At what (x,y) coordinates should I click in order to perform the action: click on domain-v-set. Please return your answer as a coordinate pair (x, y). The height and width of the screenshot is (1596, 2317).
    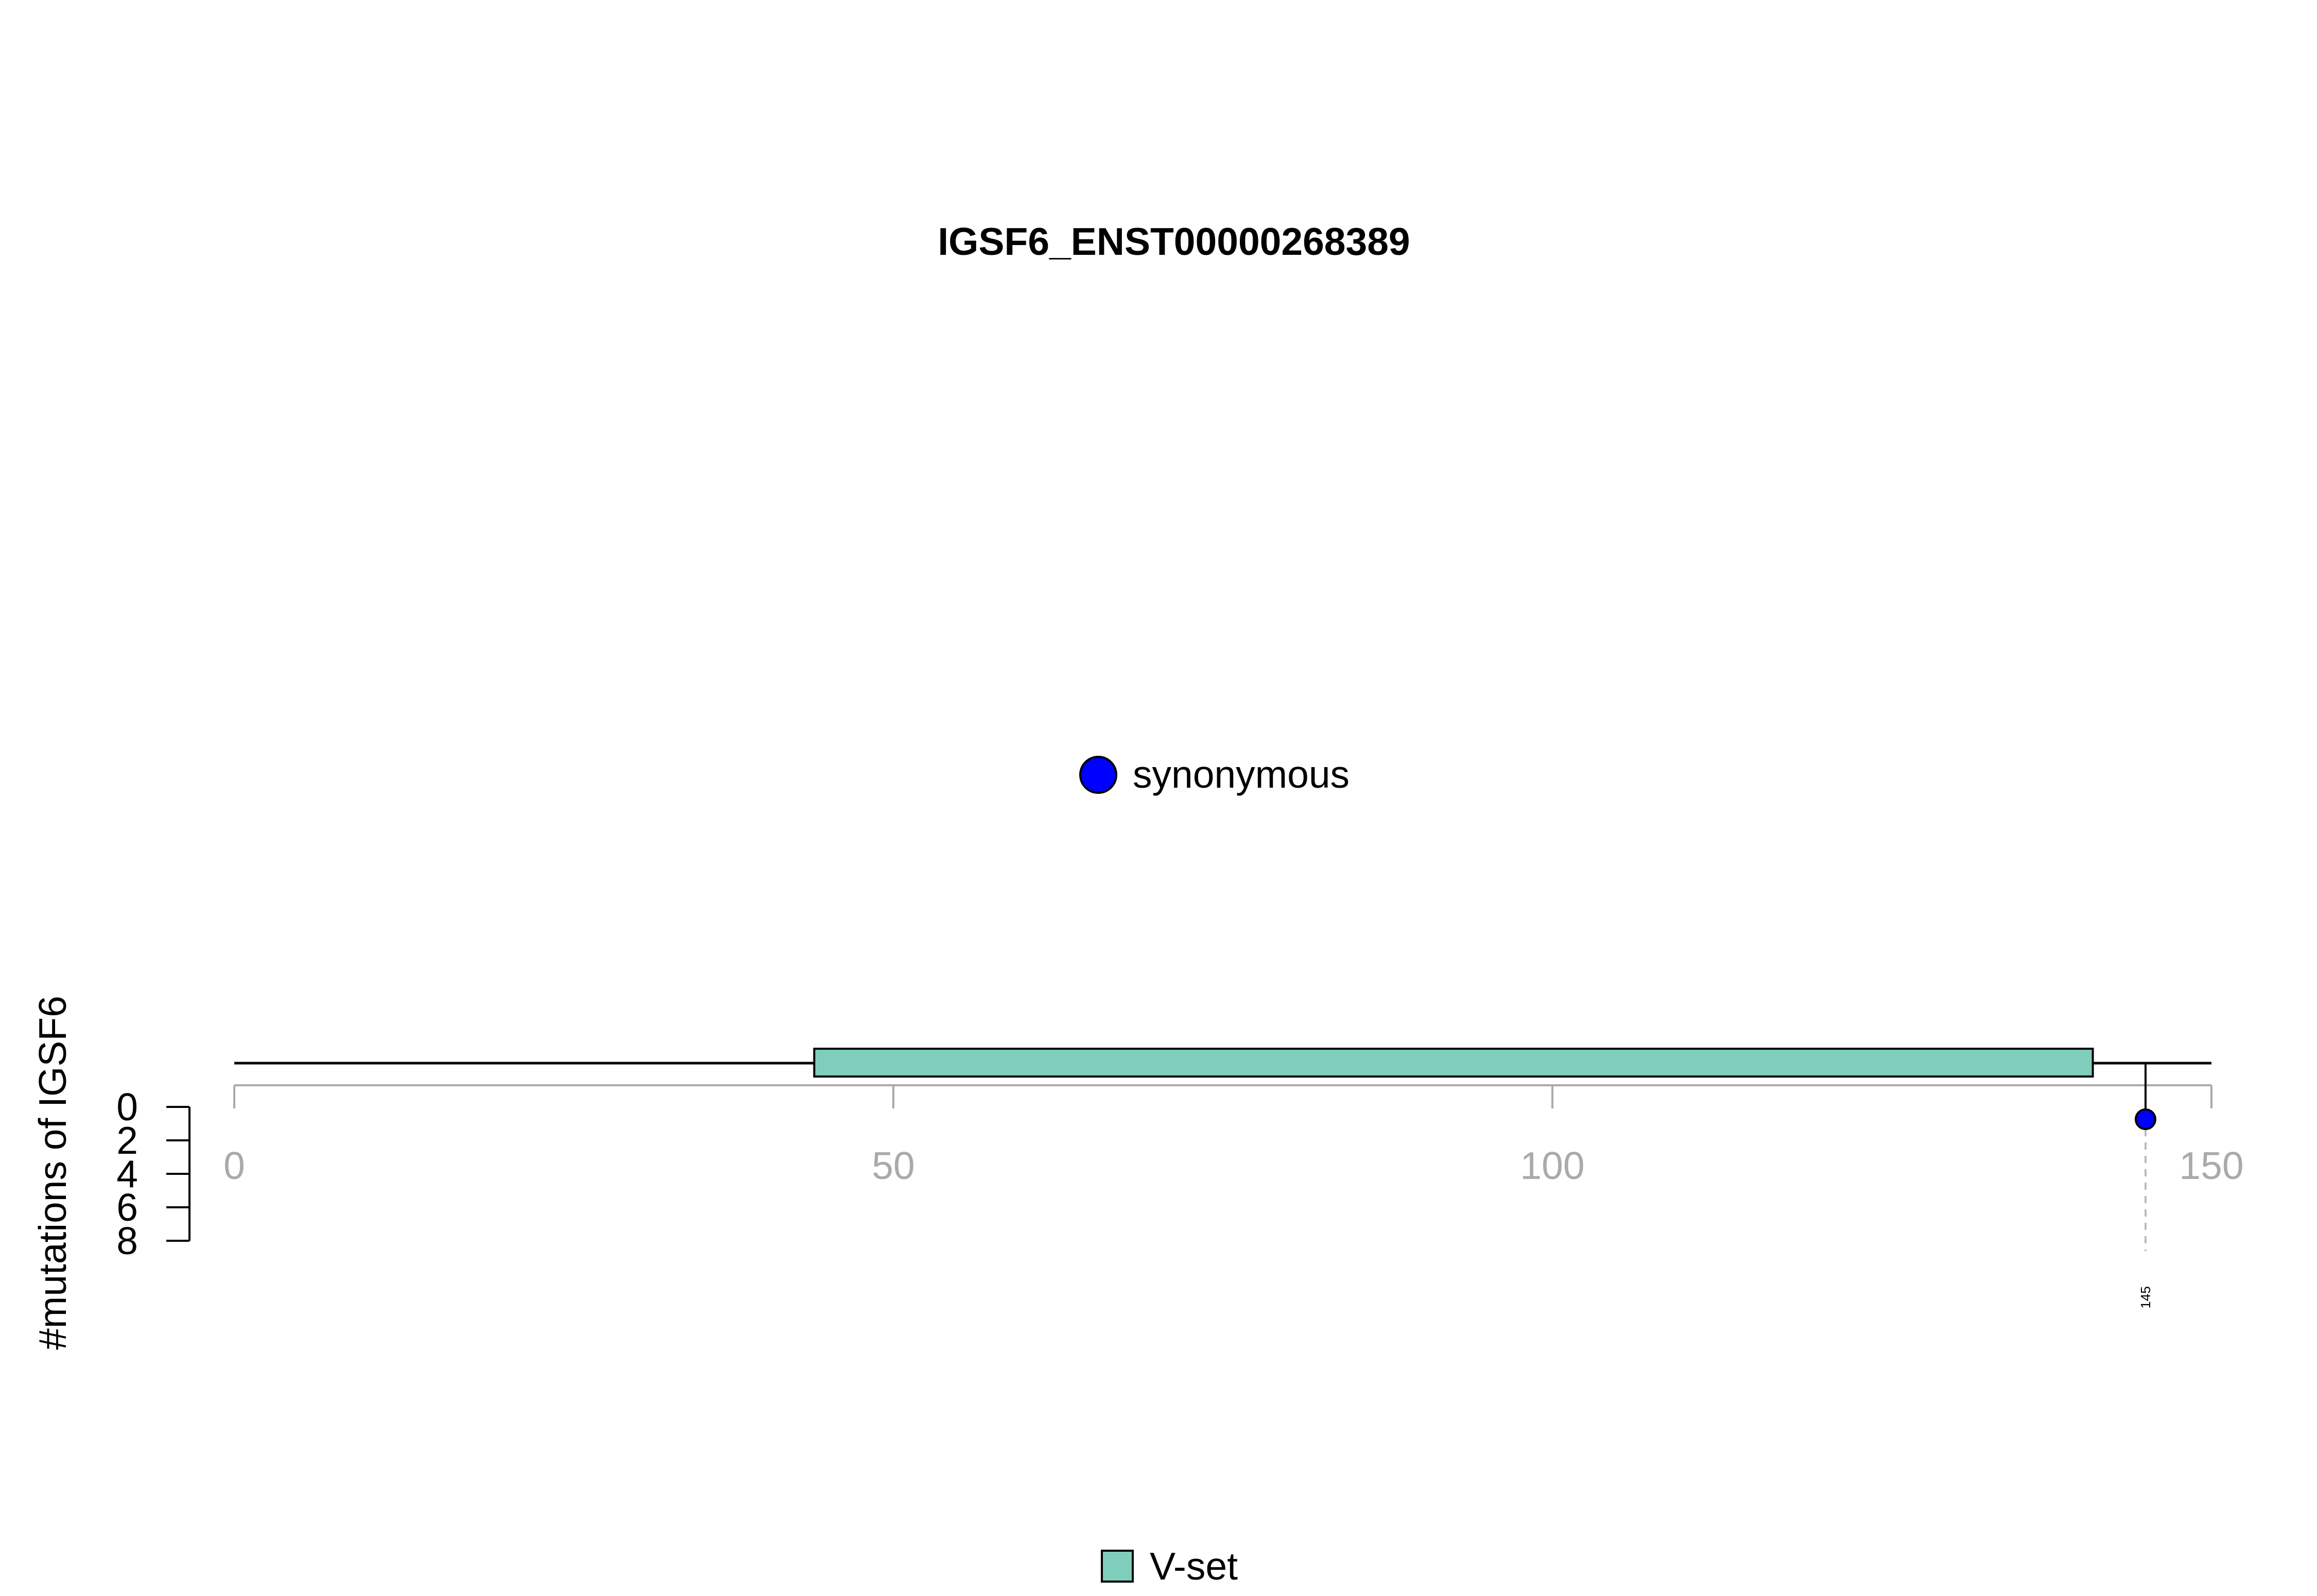
    Looking at the image, I should click on (1453, 1063).